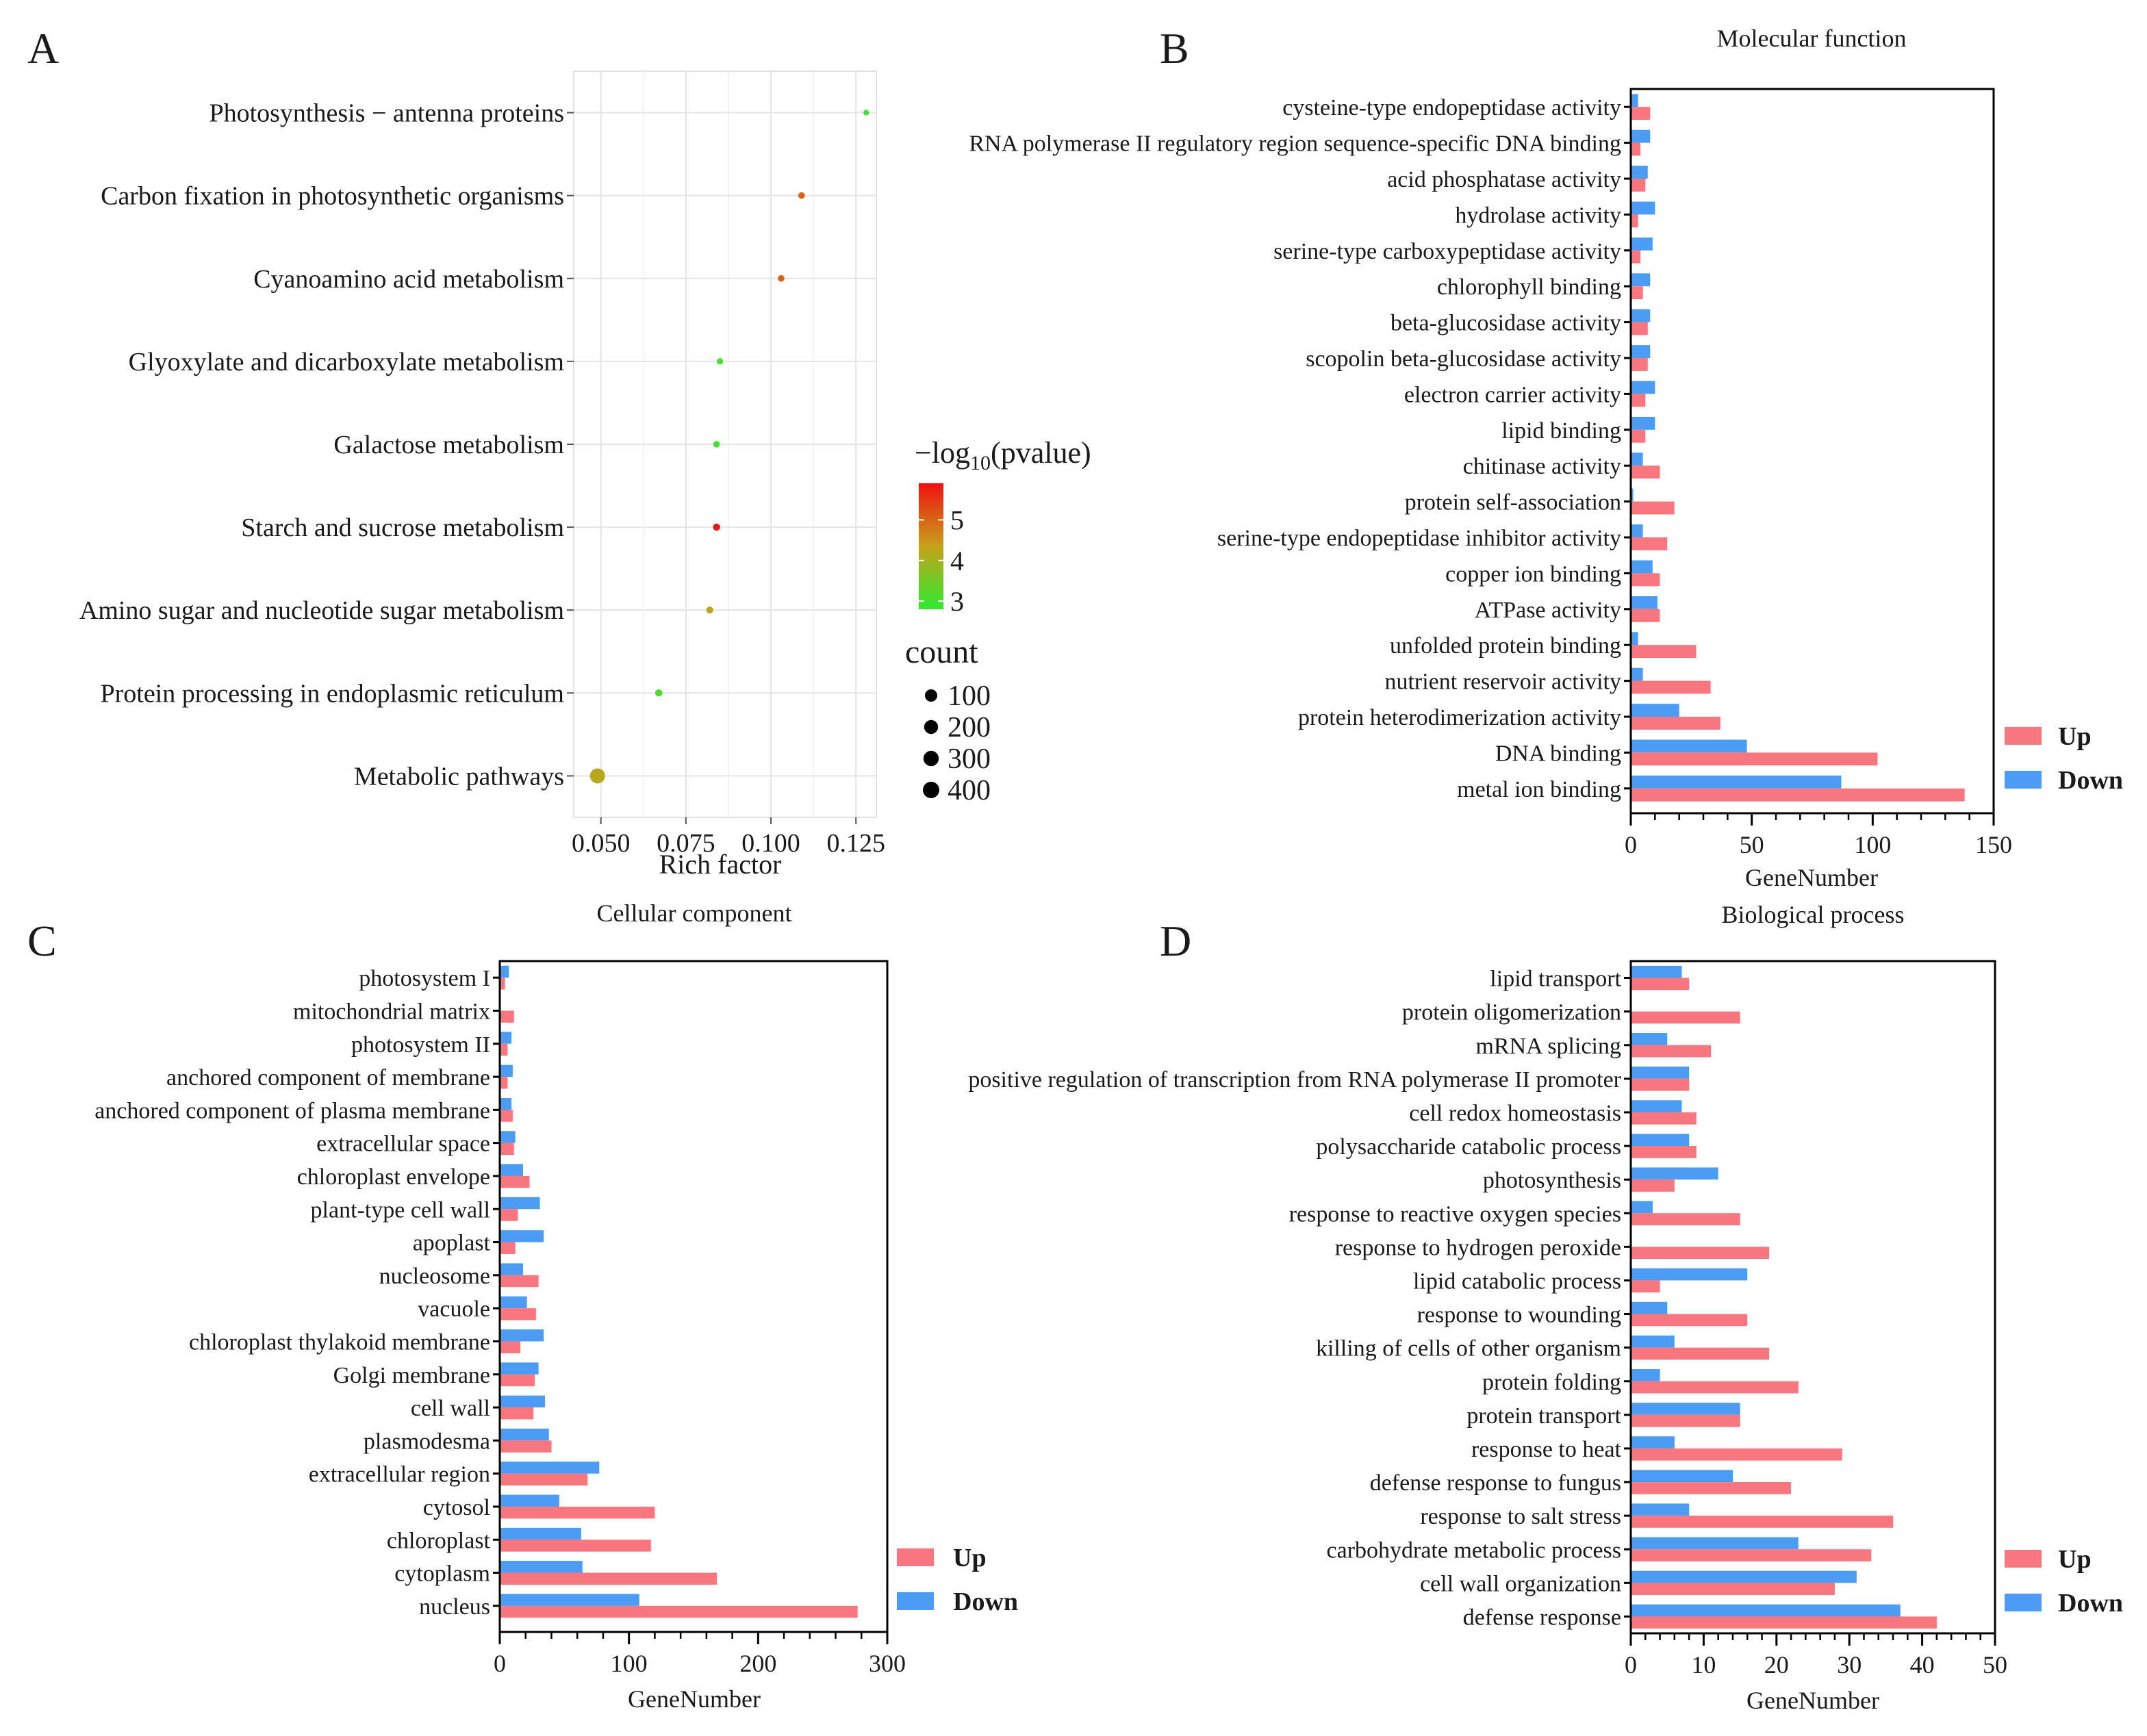  I want to click on panel-c-plot-frame, so click(693, 1296).